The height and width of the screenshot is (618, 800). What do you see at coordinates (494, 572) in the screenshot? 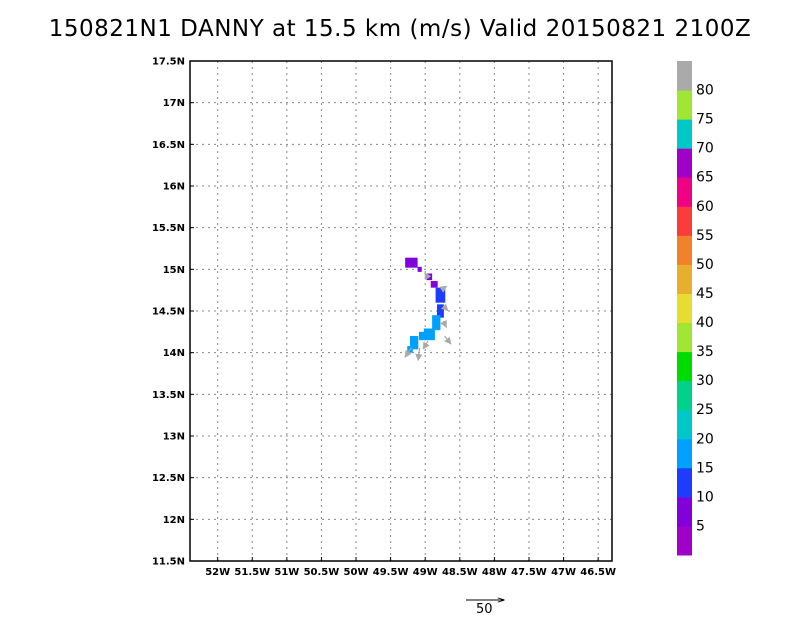
I see `x-tick-label: 48W` at bounding box center [494, 572].